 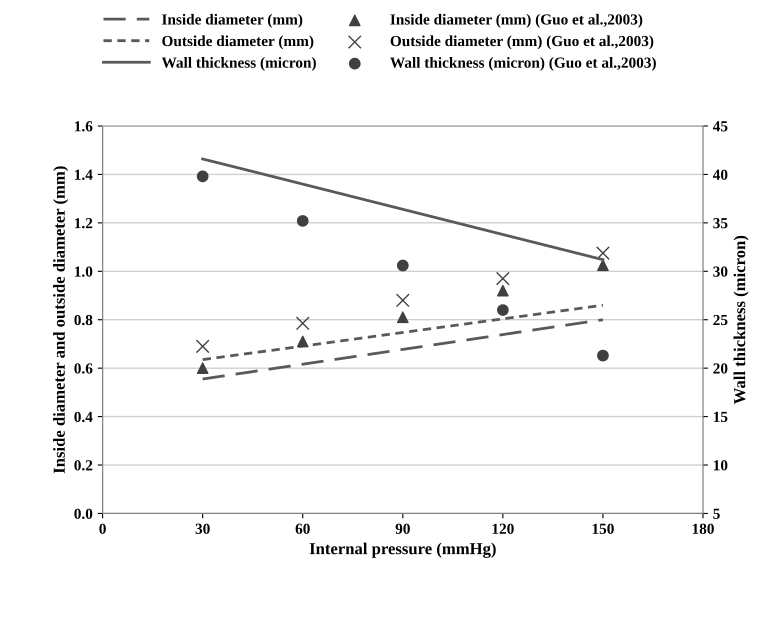 What do you see at coordinates (703, 529) in the screenshot?
I see `x-tick-label: 180` at bounding box center [703, 529].